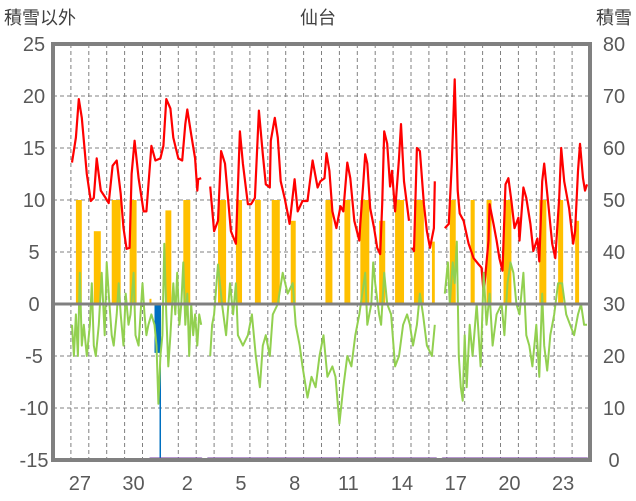  What do you see at coordinates (456, 484) in the screenshot?
I see `x-tick-label: 17` at bounding box center [456, 484].